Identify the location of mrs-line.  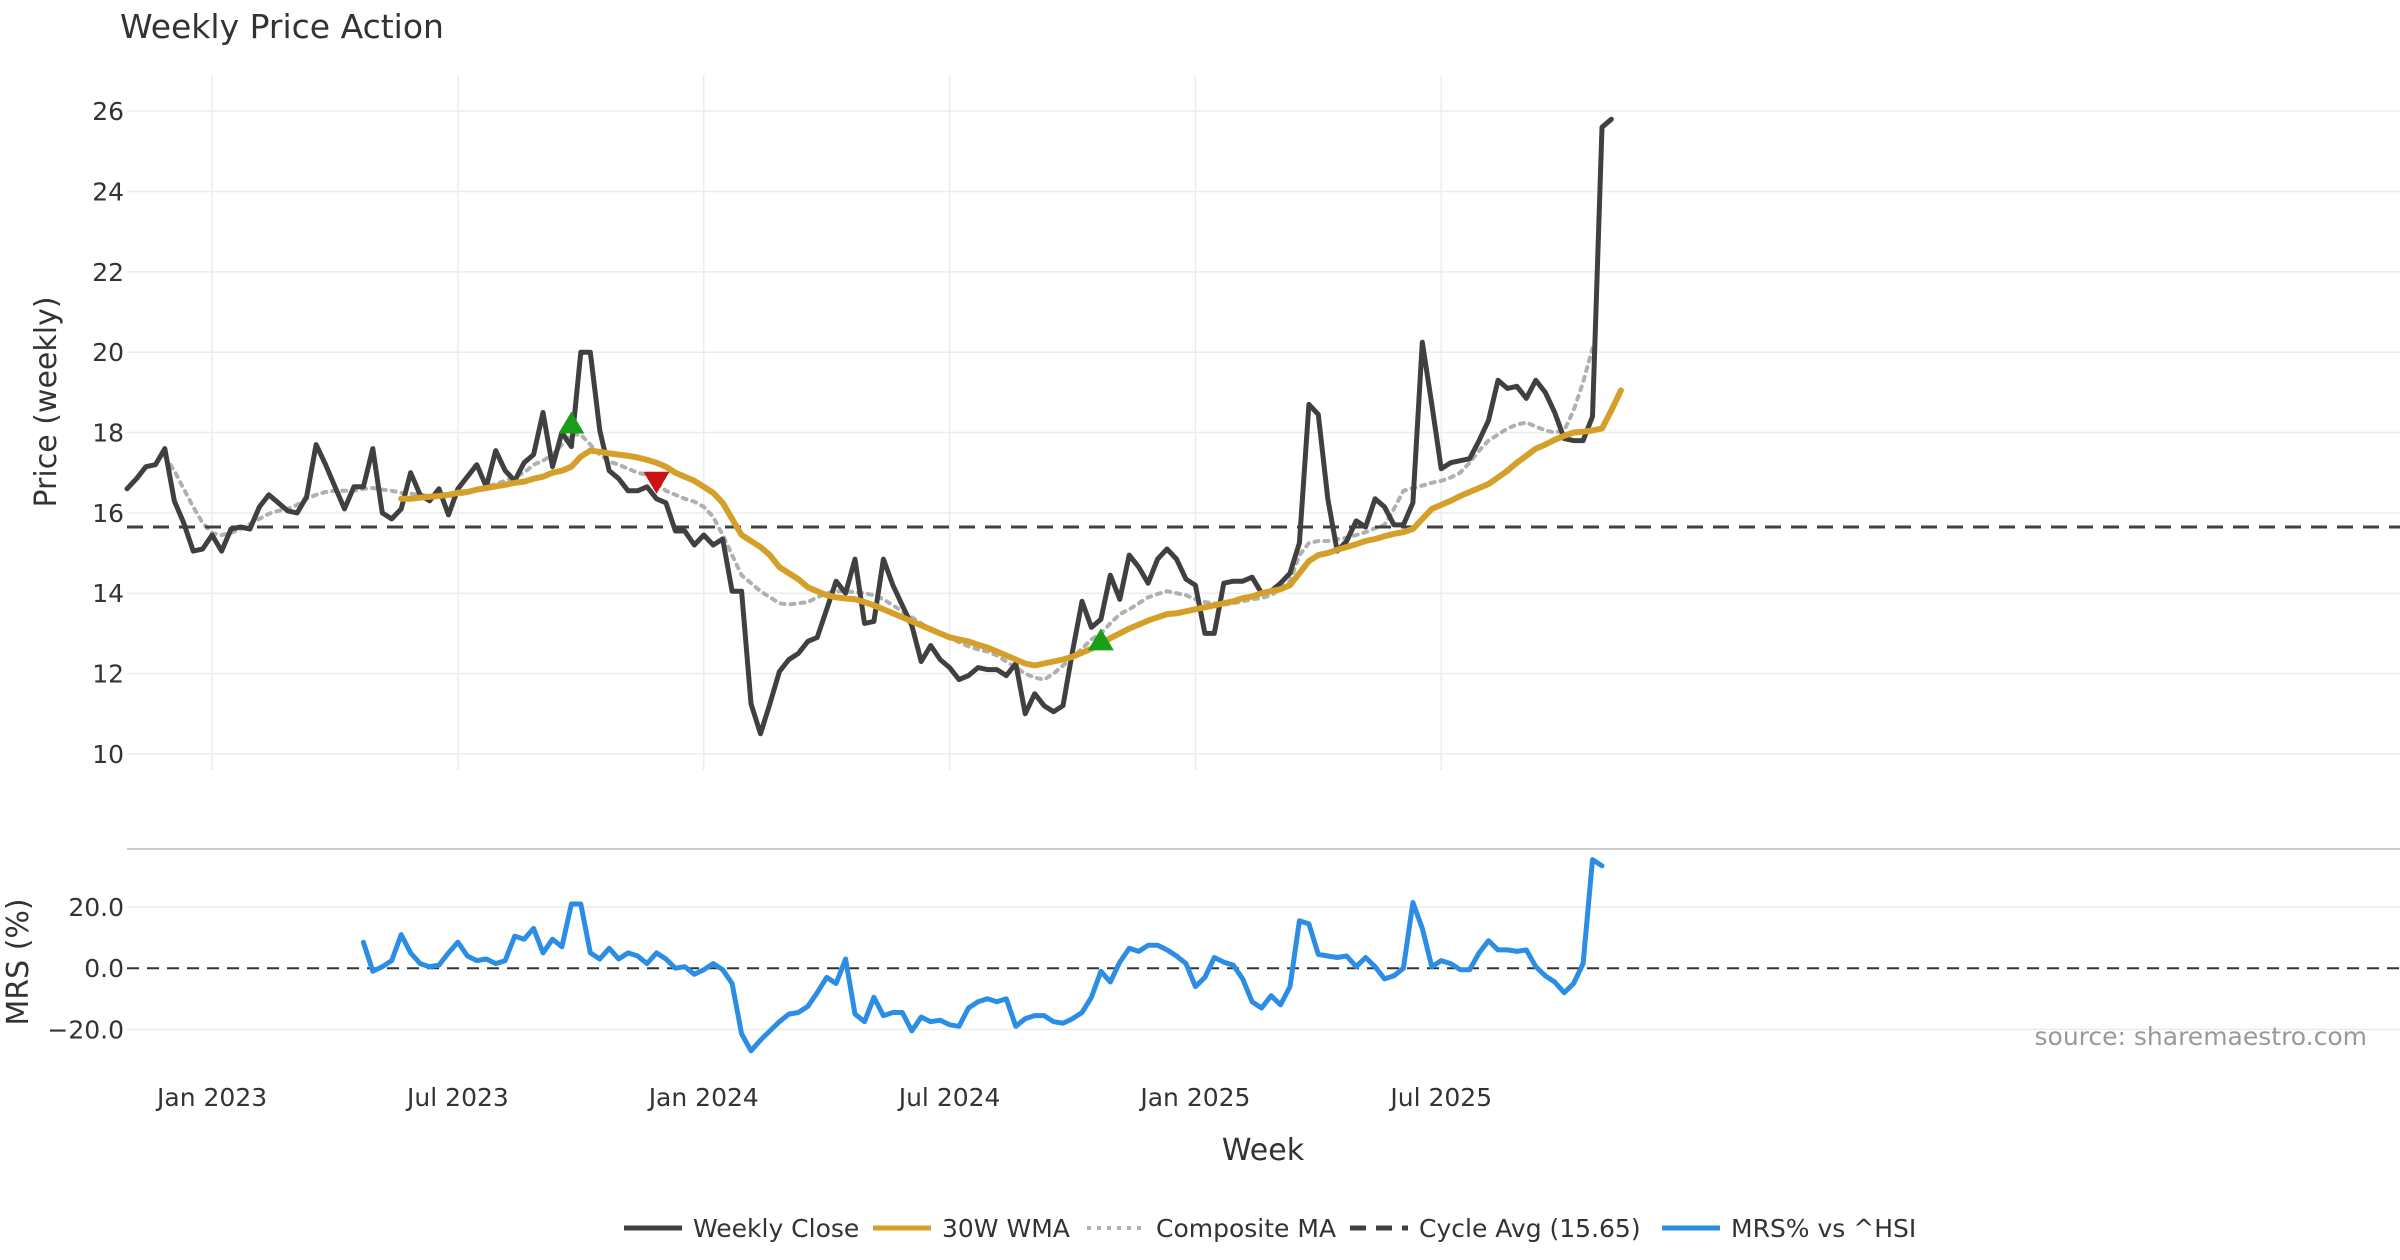
(982, 955).